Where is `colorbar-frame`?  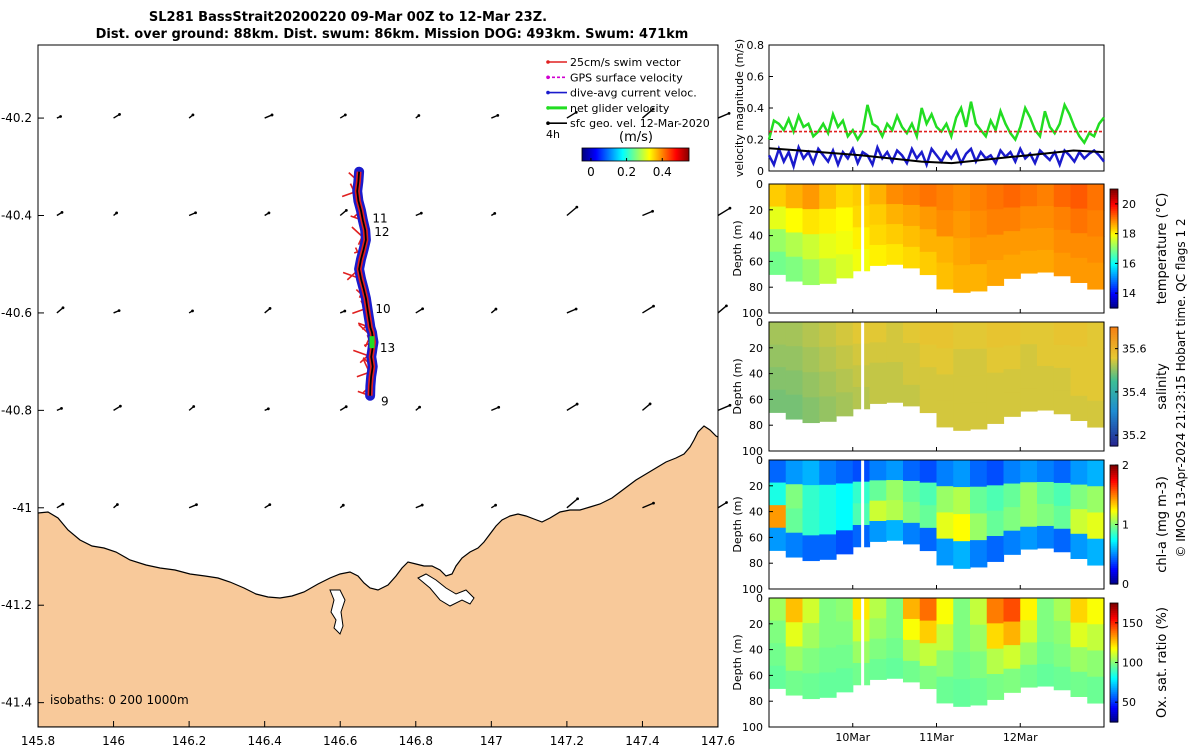 colorbar-frame is located at coordinates (635, 154).